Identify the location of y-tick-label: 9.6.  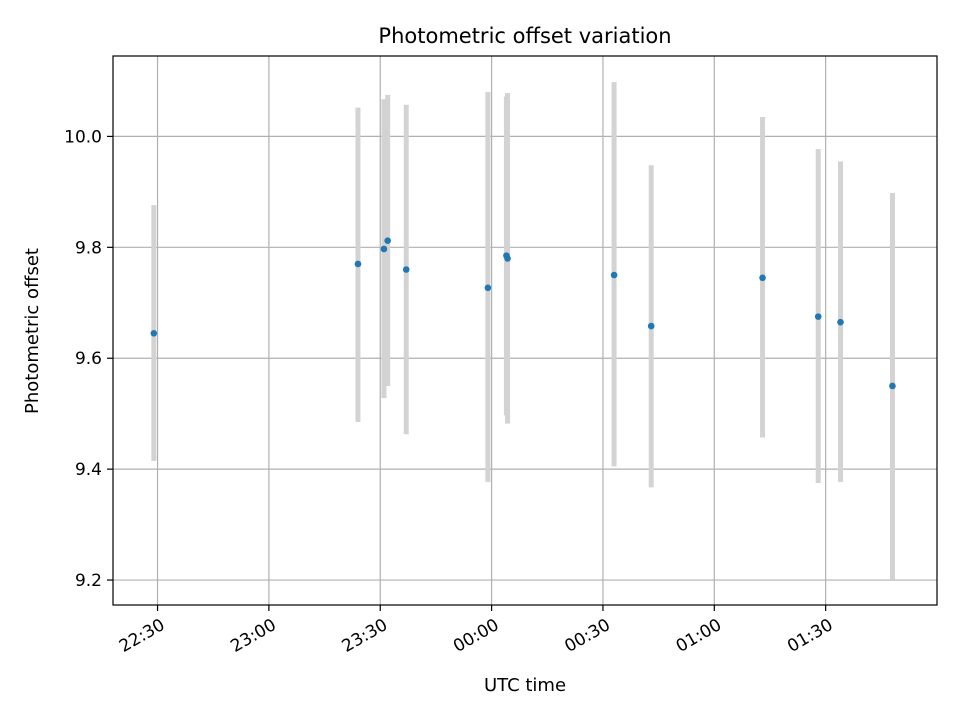
(88, 359).